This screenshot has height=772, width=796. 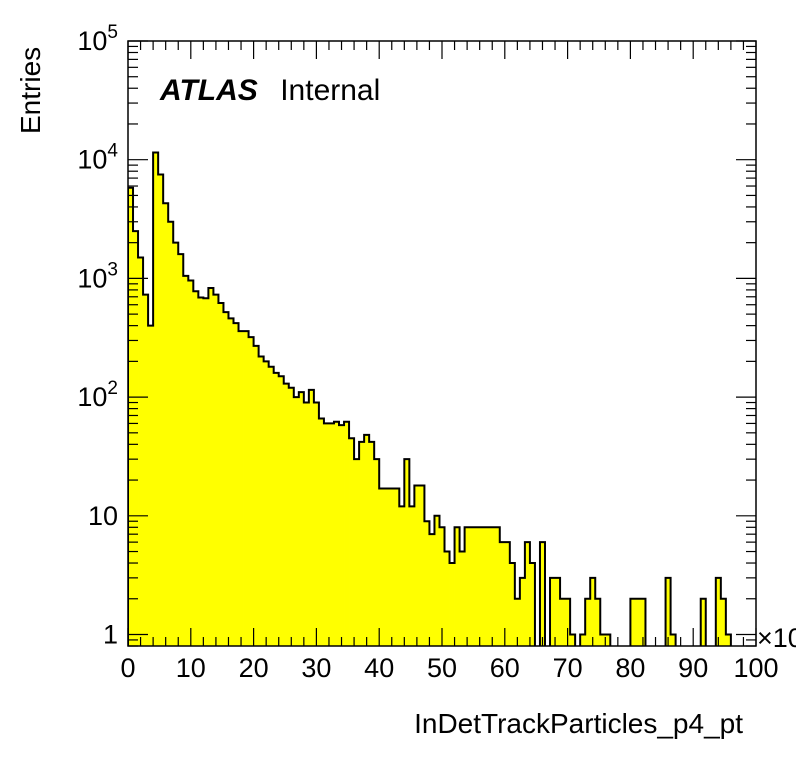 I want to click on x-tick-label: 80, so click(x=630, y=668).